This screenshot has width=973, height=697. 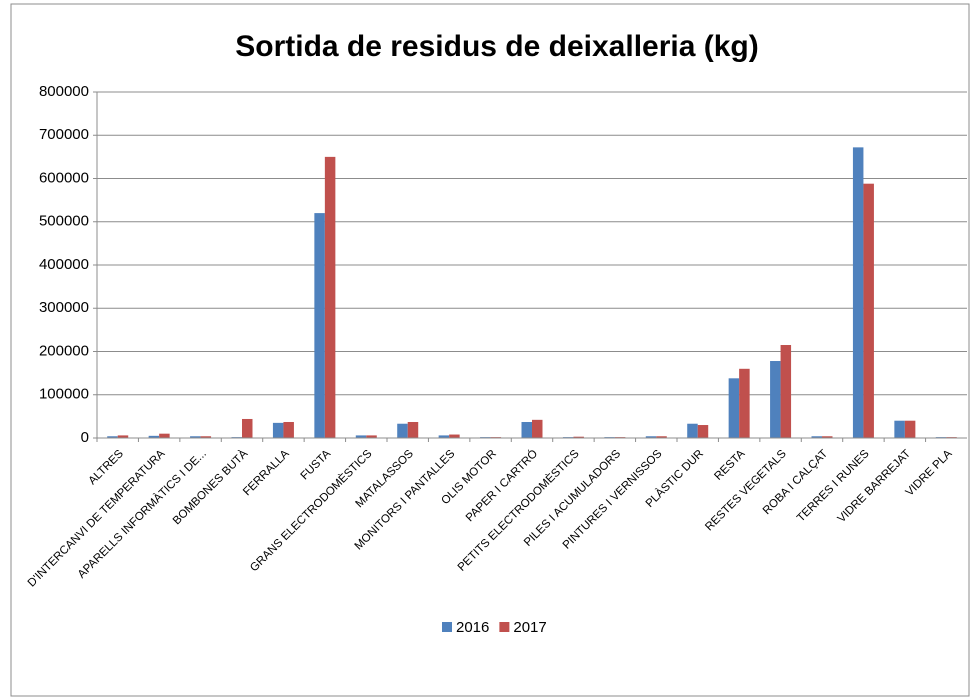 I want to click on legend-label: 2017, so click(x=529, y=627).